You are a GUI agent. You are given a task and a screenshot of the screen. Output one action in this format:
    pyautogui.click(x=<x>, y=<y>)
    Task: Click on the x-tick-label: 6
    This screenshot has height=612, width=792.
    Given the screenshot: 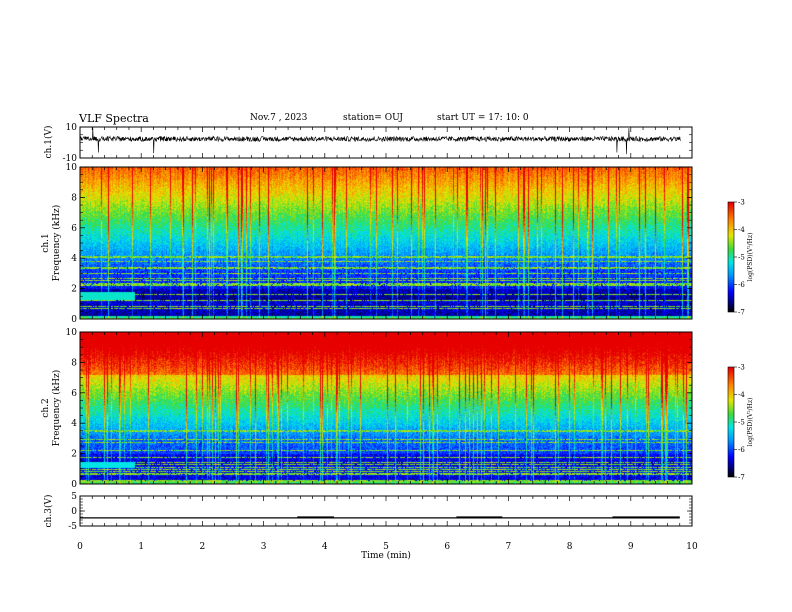 What is the action you would take?
    pyautogui.click(x=447, y=547)
    